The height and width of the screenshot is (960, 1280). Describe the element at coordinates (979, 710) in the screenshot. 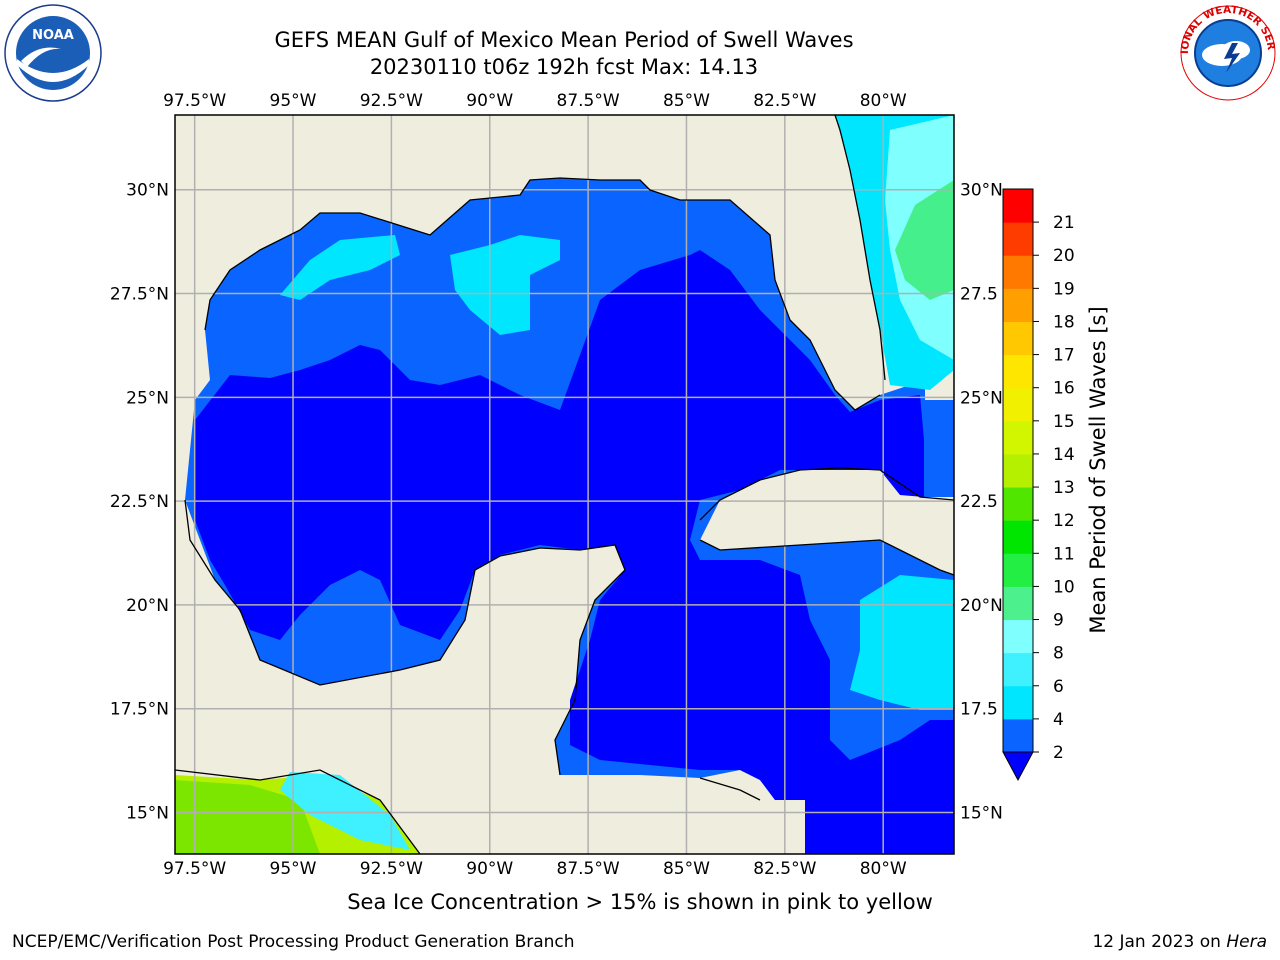

I see `lat-tick-label-right: 17.5` at that location.